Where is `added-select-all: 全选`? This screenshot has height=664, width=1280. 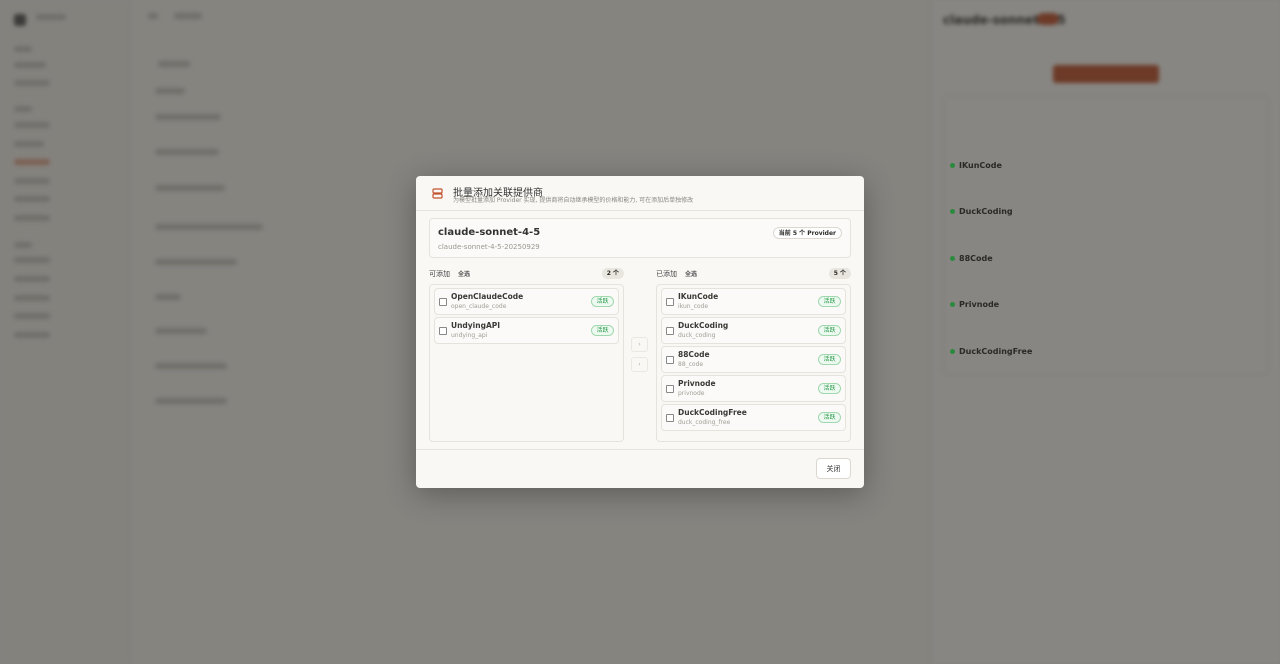
added-select-all: 全选 is located at coordinates (691, 274).